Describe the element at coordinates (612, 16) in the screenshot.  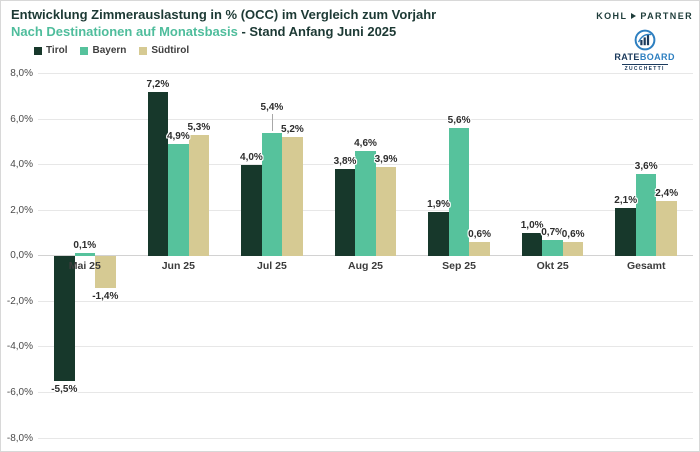
I see `kohl-text: KOHL` at that location.